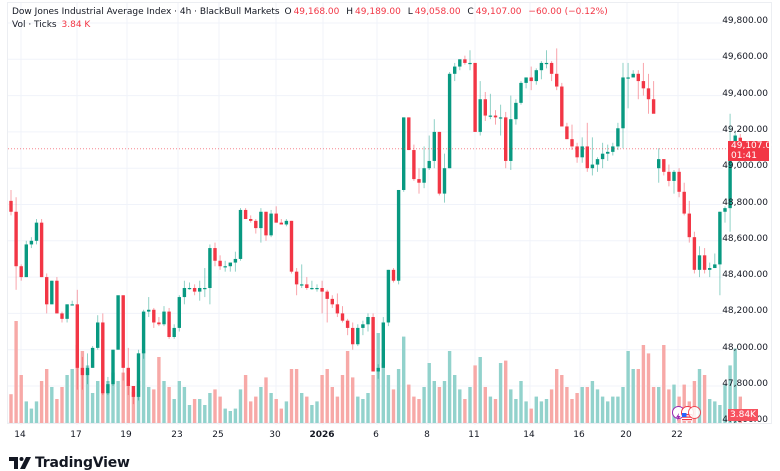  What do you see at coordinates (34, 25) in the screenshot?
I see `volume-title: Vol · Ticks` at bounding box center [34, 25].